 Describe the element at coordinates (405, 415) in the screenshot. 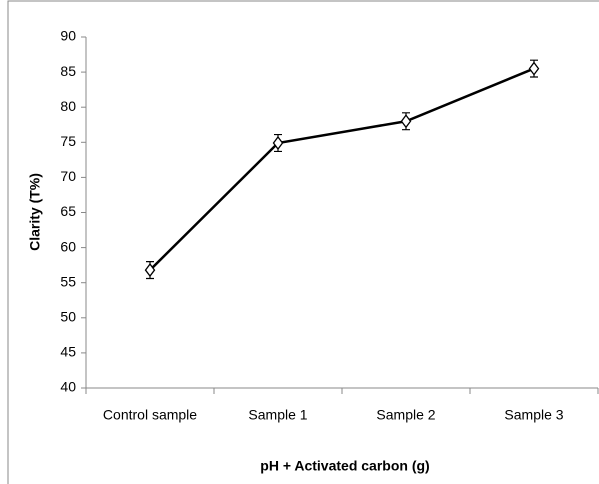

I see `x-tick-label: Sample 2` at that location.